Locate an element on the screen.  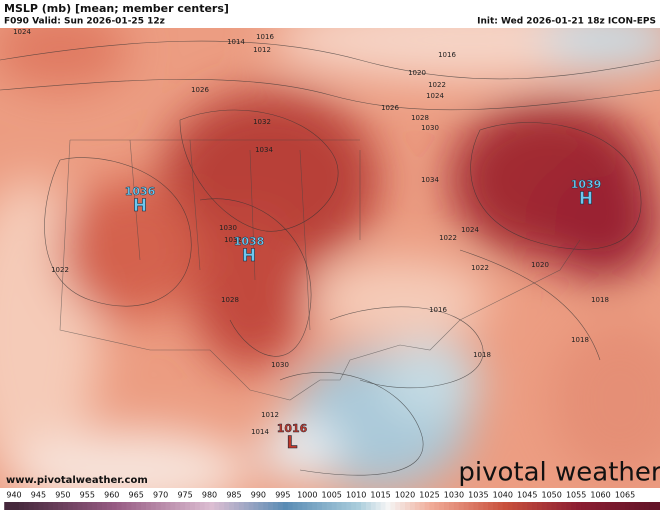
colorbar-tick-label: 1060 is located at coordinates (600, 495).